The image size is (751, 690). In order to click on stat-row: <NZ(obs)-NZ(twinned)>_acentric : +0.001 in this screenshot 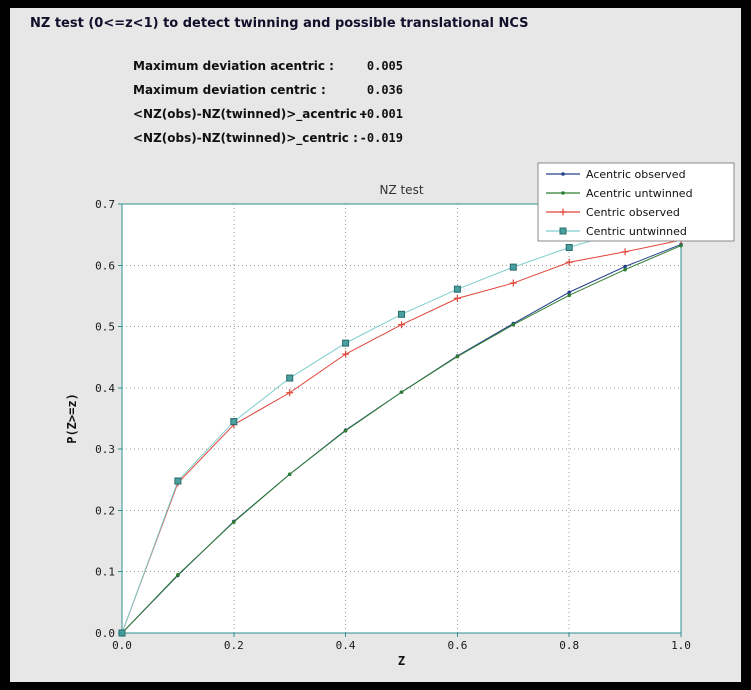, I will do `click(268, 114)`.